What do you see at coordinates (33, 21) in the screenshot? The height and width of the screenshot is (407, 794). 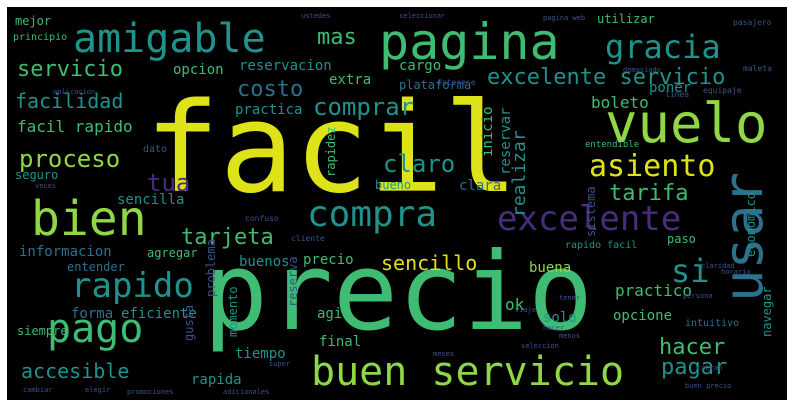 I see `word-mejor: mejor` at bounding box center [33, 21].